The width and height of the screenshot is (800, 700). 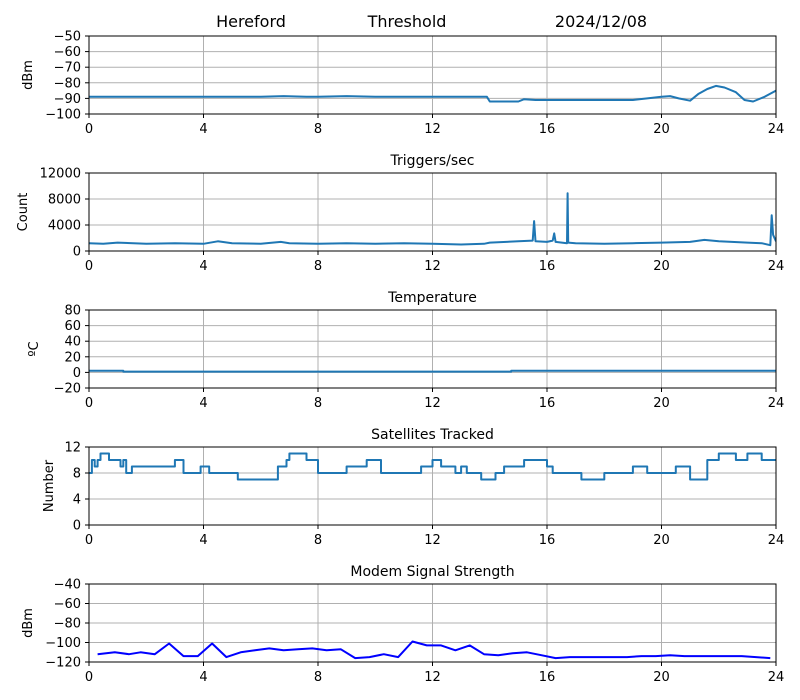 I want to click on y-tick-label: −90, so click(x=67, y=99).